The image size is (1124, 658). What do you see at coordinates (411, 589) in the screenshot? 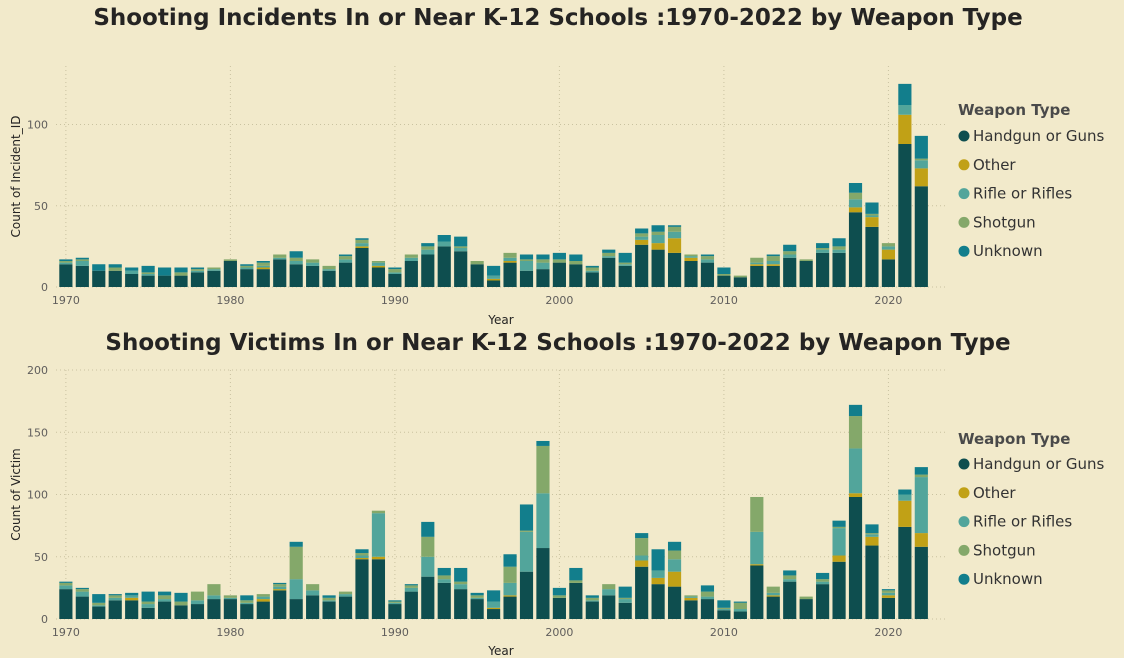
I see `bar-1991-rifle-or-rifles` at bounding box center [411, 589].